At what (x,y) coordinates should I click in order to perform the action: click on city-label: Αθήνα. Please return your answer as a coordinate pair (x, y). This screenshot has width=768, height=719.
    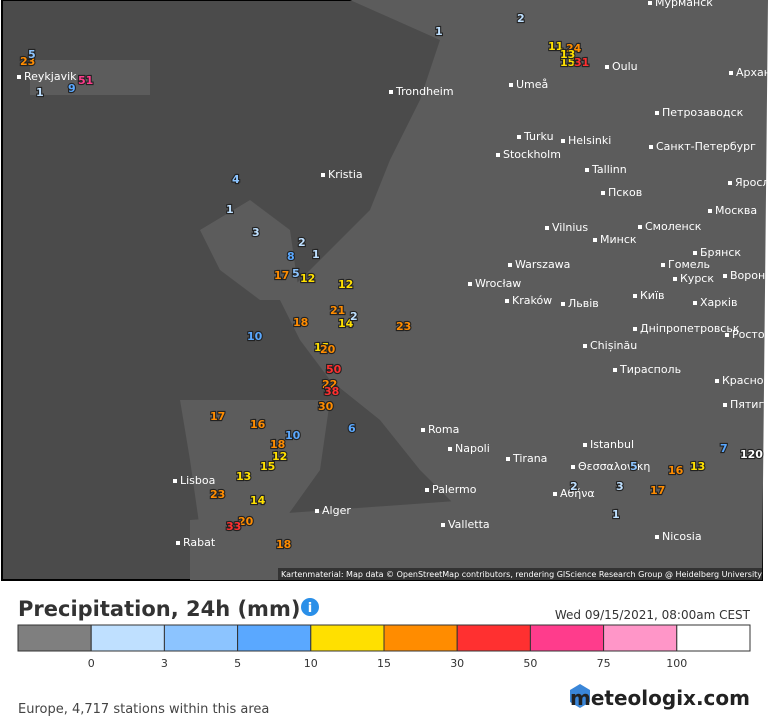
    Looking at the image, I should click on (577, 493).